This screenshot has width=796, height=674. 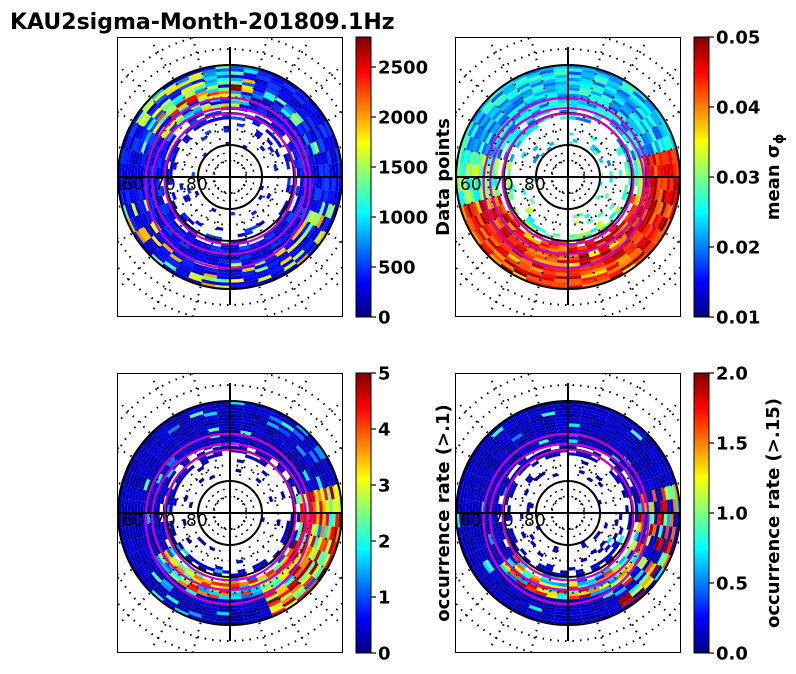 I want to click on colorbar-tick-label: 0.5, so click(x=732, y=584).